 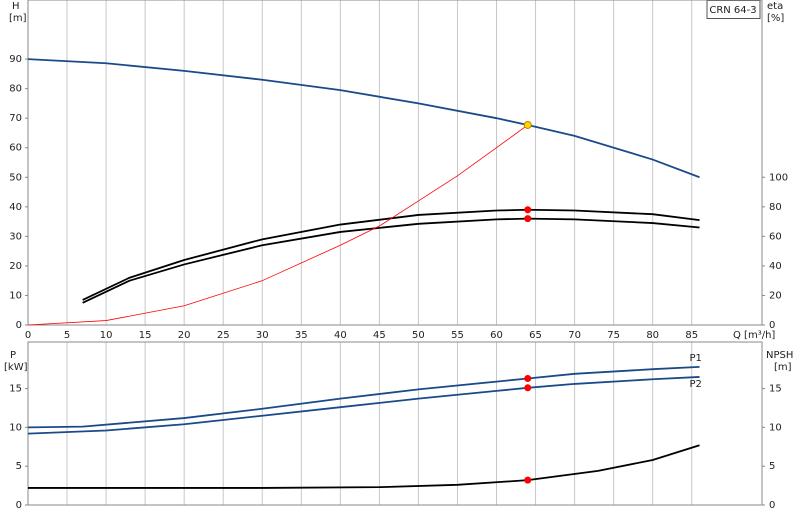 What do you see at coordinates (613, 335) in the screenshot?
I see `x-tick-label: 75` at bounding box center [613, 335].